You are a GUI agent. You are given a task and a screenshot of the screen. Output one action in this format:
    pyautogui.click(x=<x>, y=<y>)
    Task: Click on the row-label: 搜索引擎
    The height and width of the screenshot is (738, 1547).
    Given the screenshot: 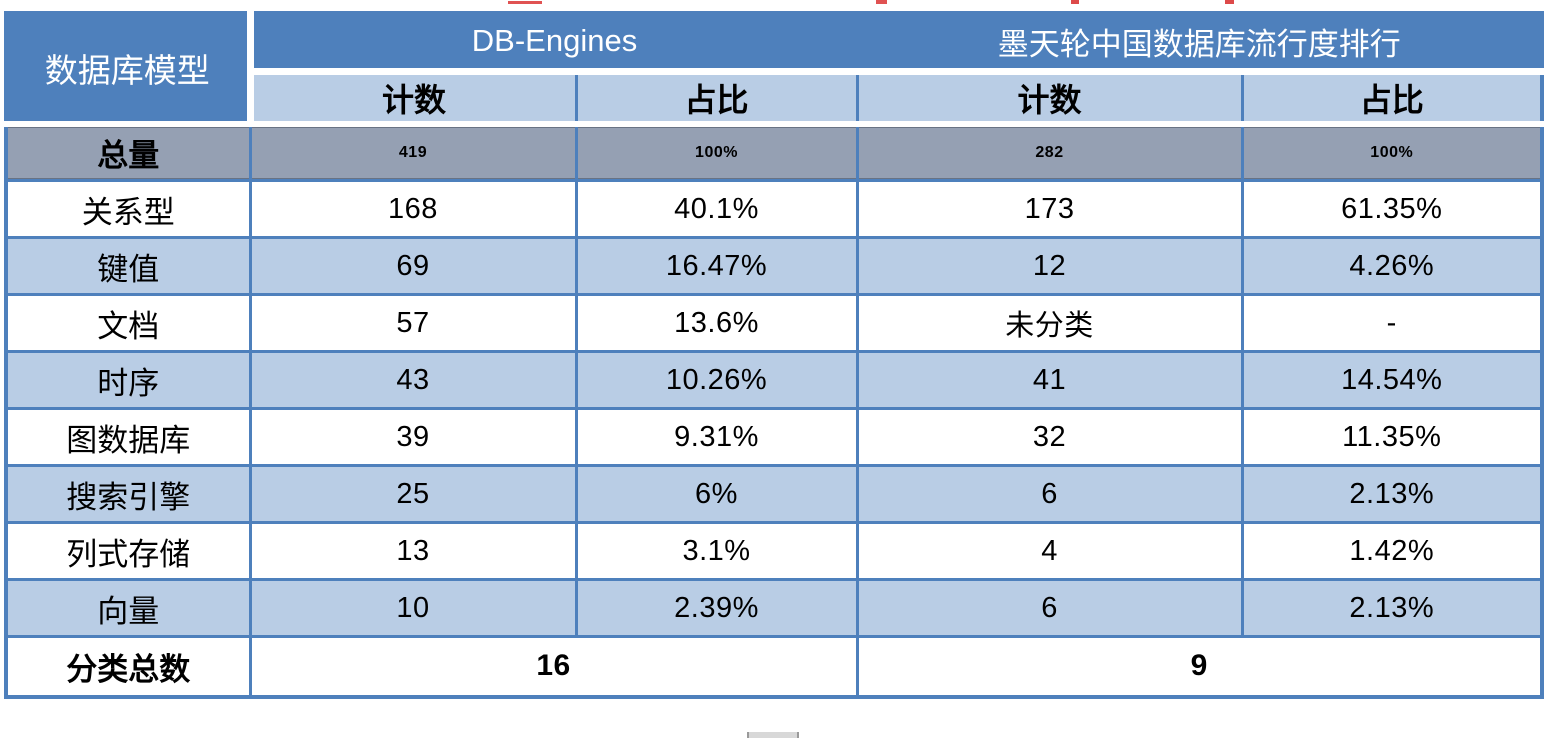 What is the action you would take?
    pyautogui.click(x=128, y=494)
    